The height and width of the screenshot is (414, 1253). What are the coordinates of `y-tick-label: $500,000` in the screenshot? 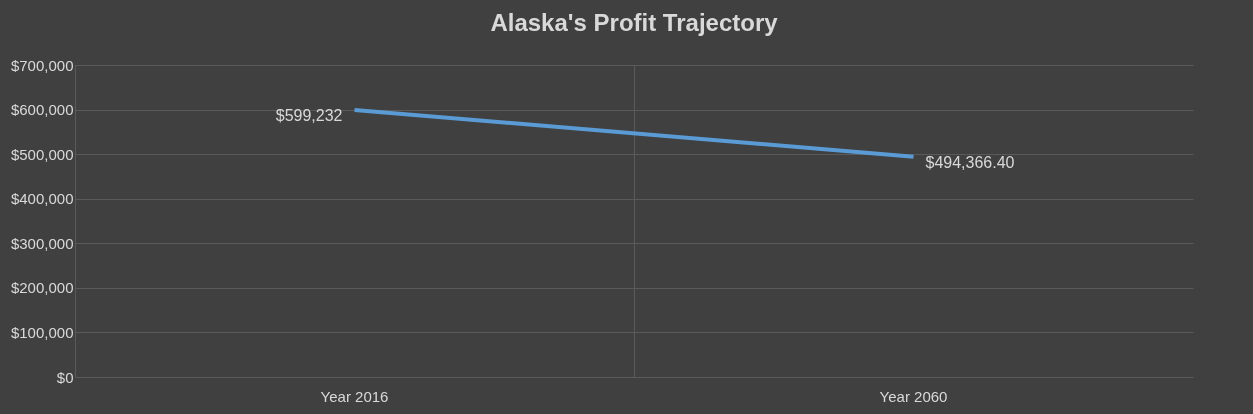 It's located at (42, 154).